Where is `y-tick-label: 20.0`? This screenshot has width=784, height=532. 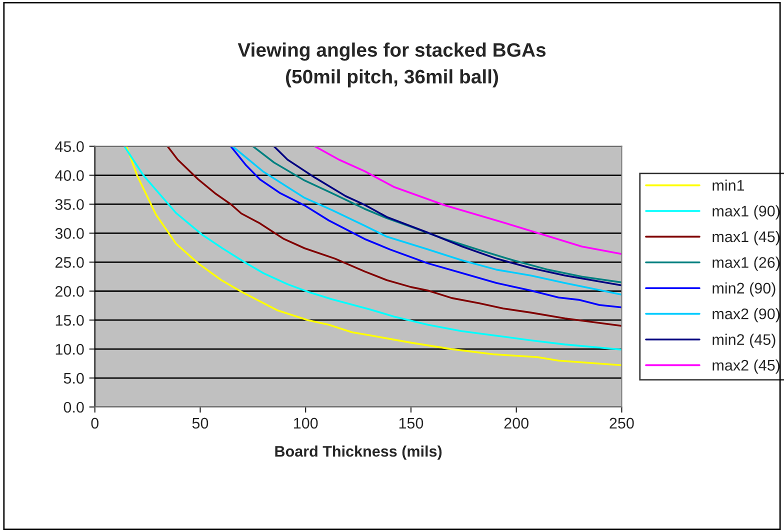 y-tick-label: 20.0 is located at coordinates (69, 291).